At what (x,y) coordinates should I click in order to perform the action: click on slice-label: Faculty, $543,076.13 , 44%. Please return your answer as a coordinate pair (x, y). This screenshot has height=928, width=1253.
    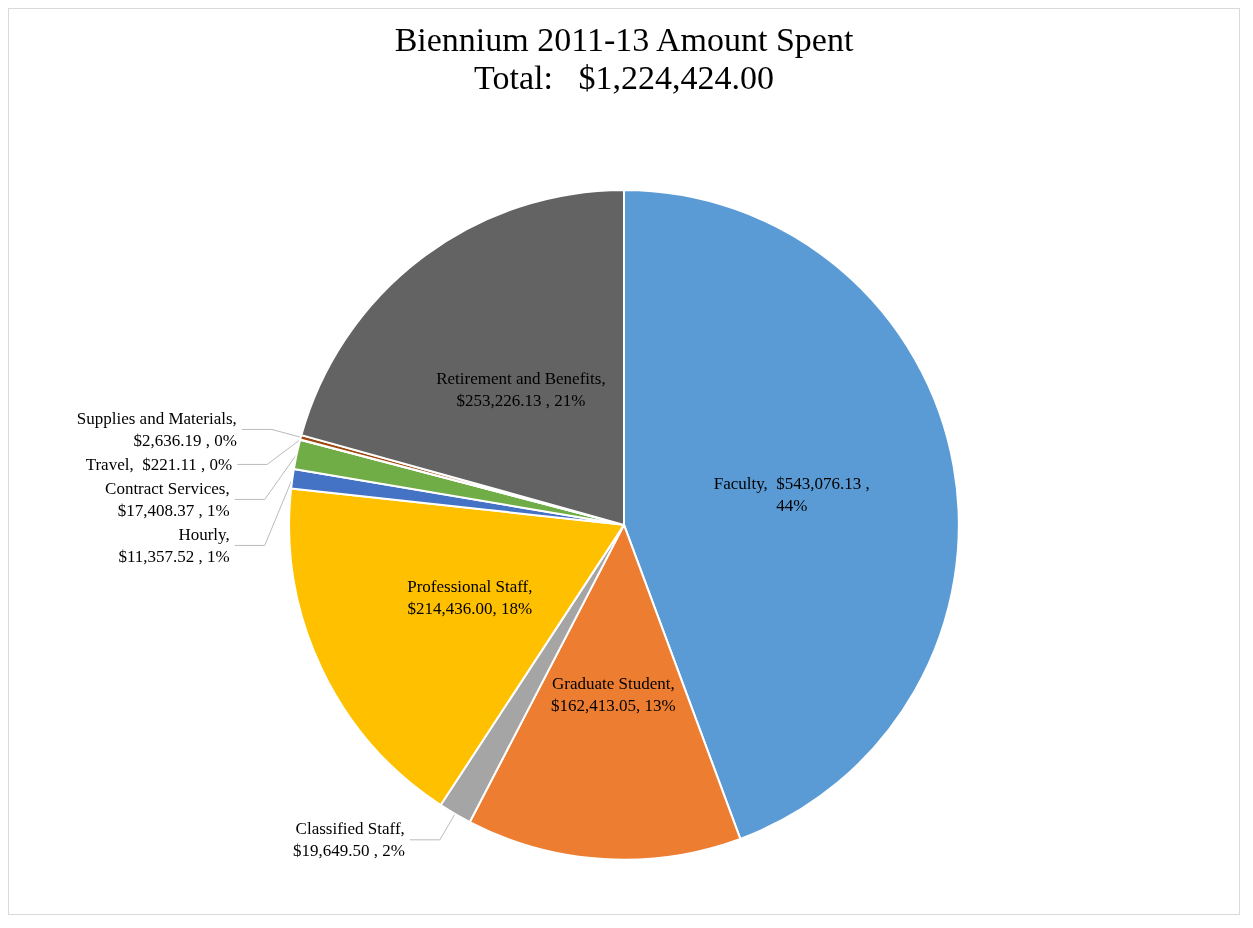
    Looking at the image, I should click on (791, 495).